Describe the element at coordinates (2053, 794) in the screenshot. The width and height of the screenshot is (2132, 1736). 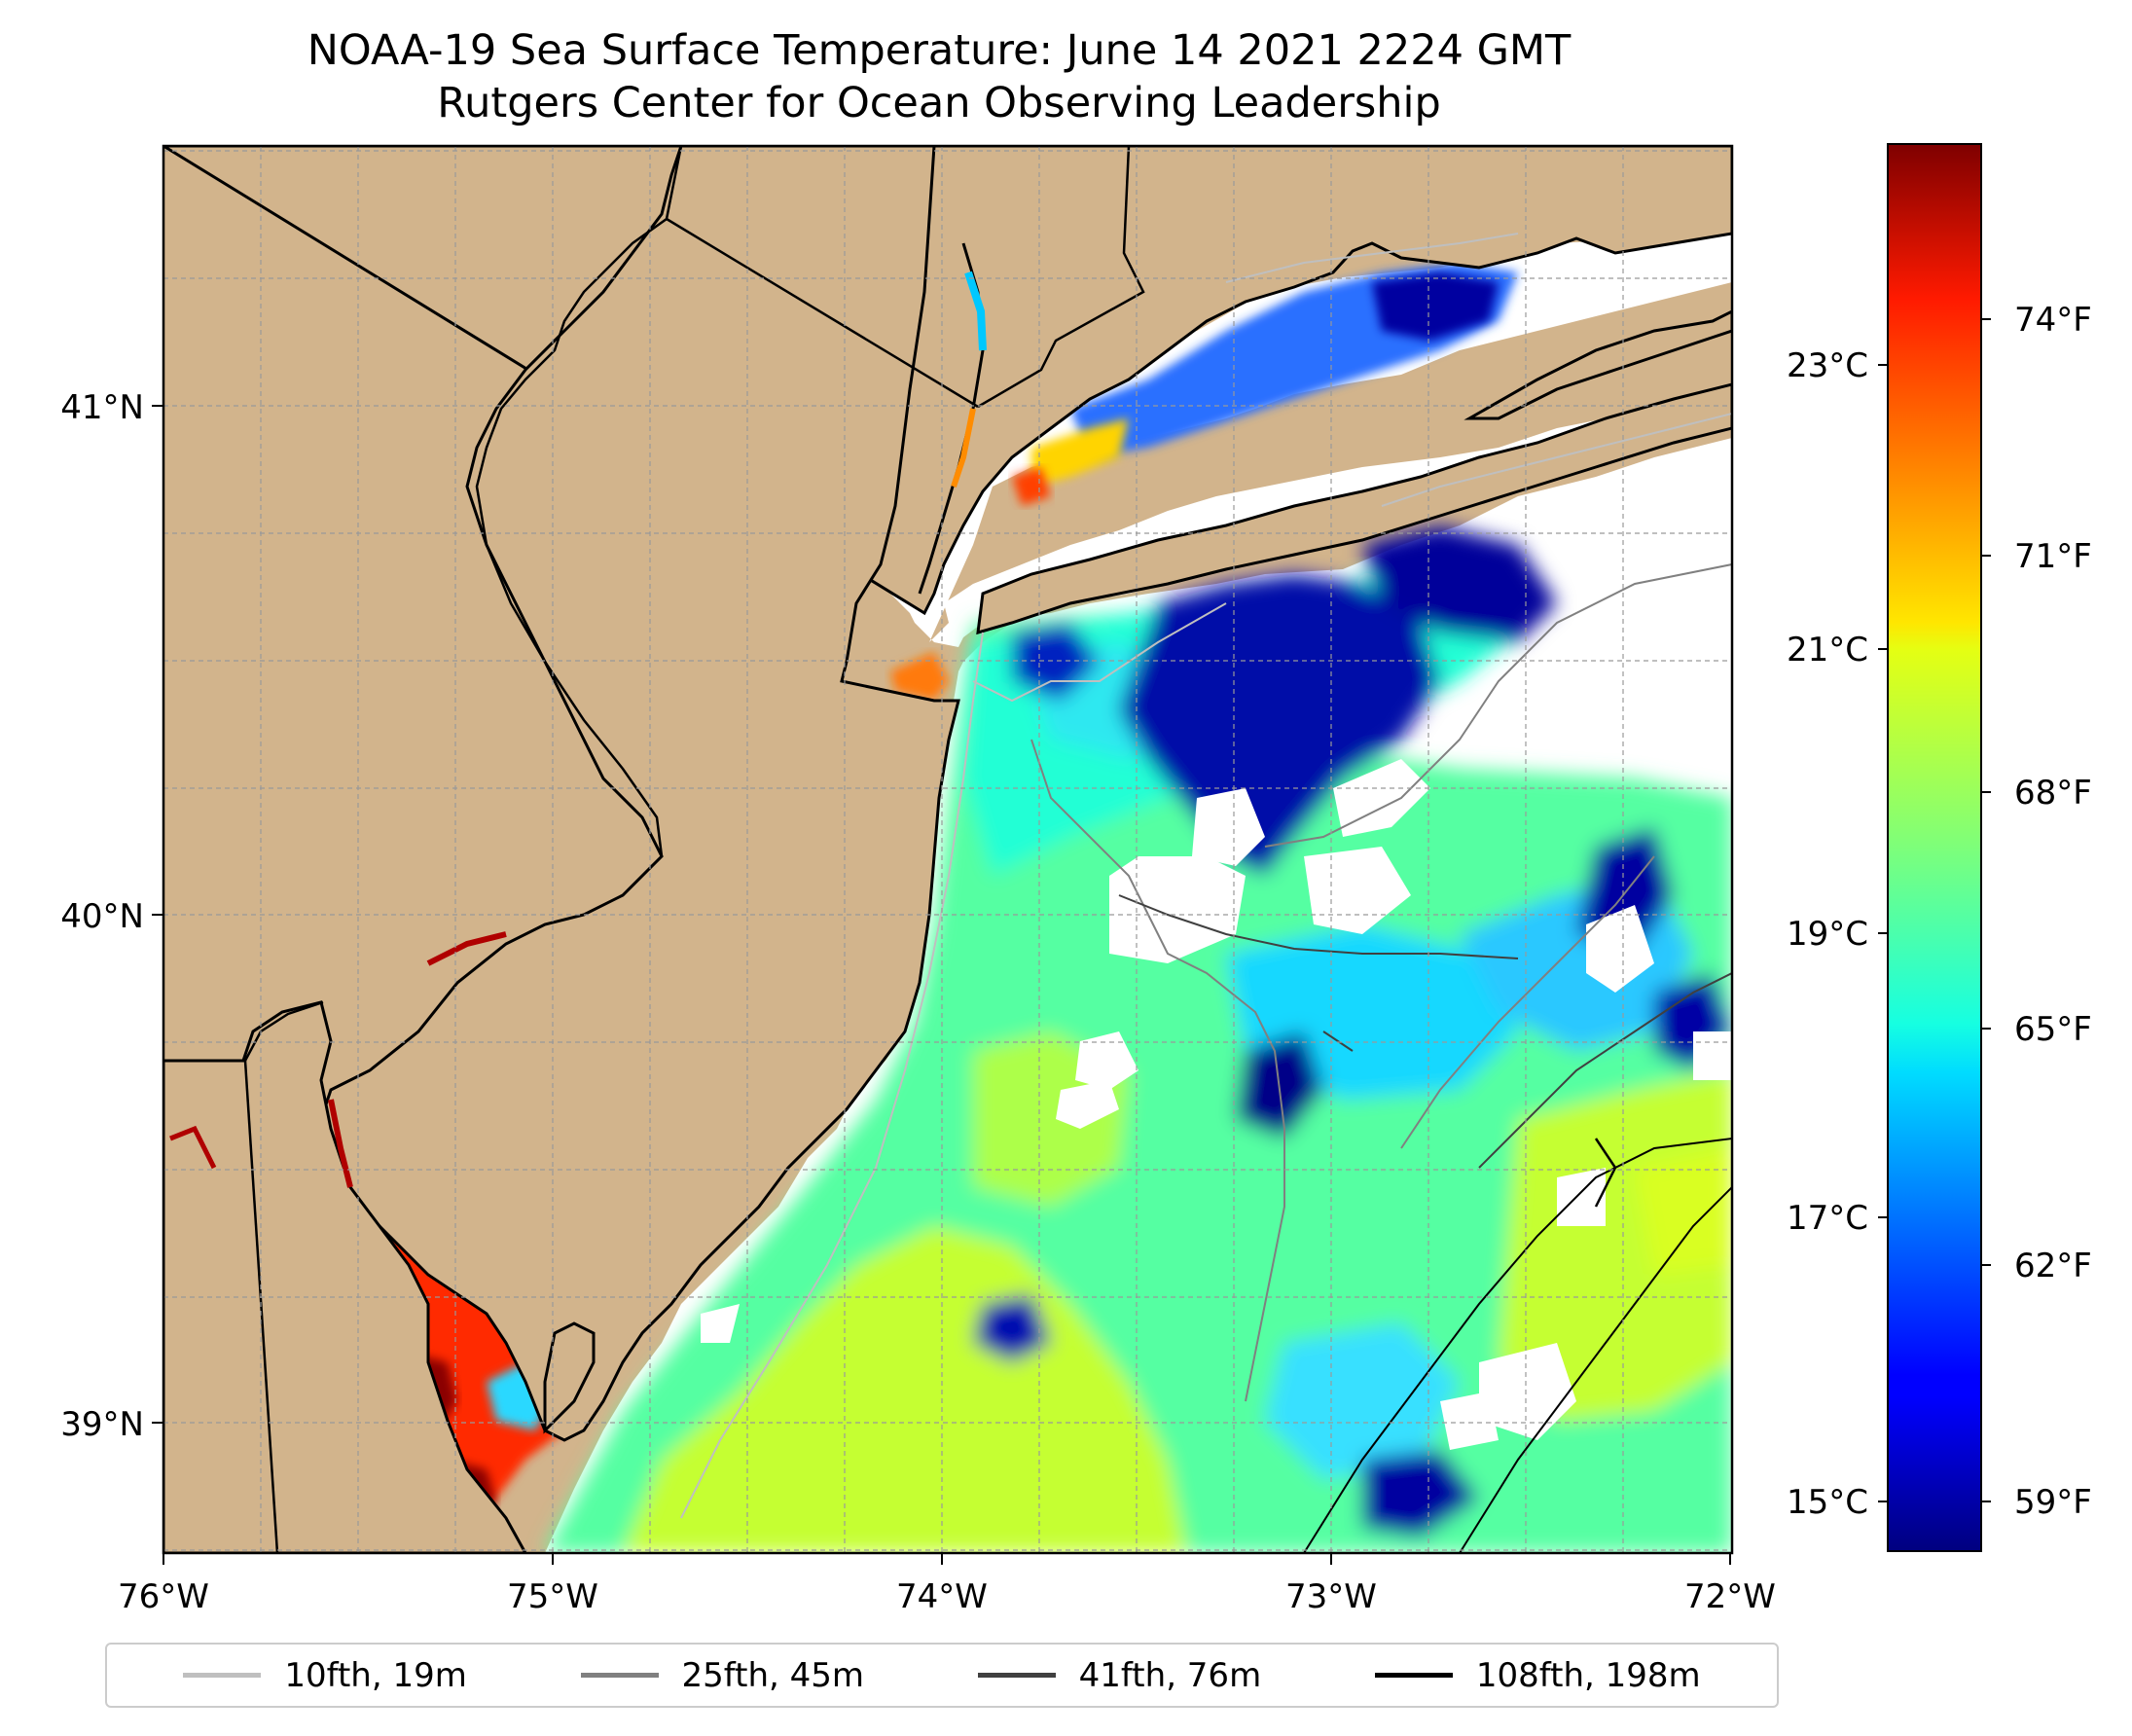
I see `fahrenheit-tick-label: 68°F` at that location.